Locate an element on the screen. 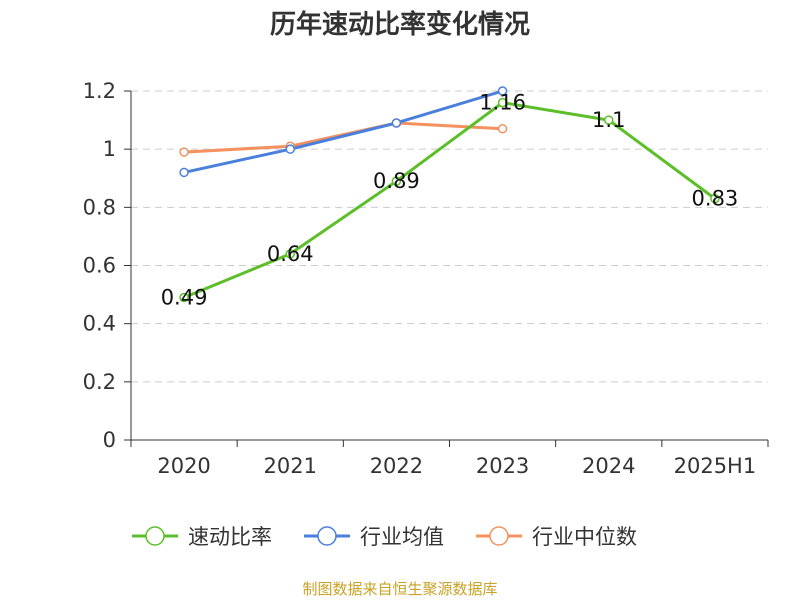 Image resolution: width=800 pixels, height=600 pixels. y-tick-label: 0 is located at coordinates (109, 440).